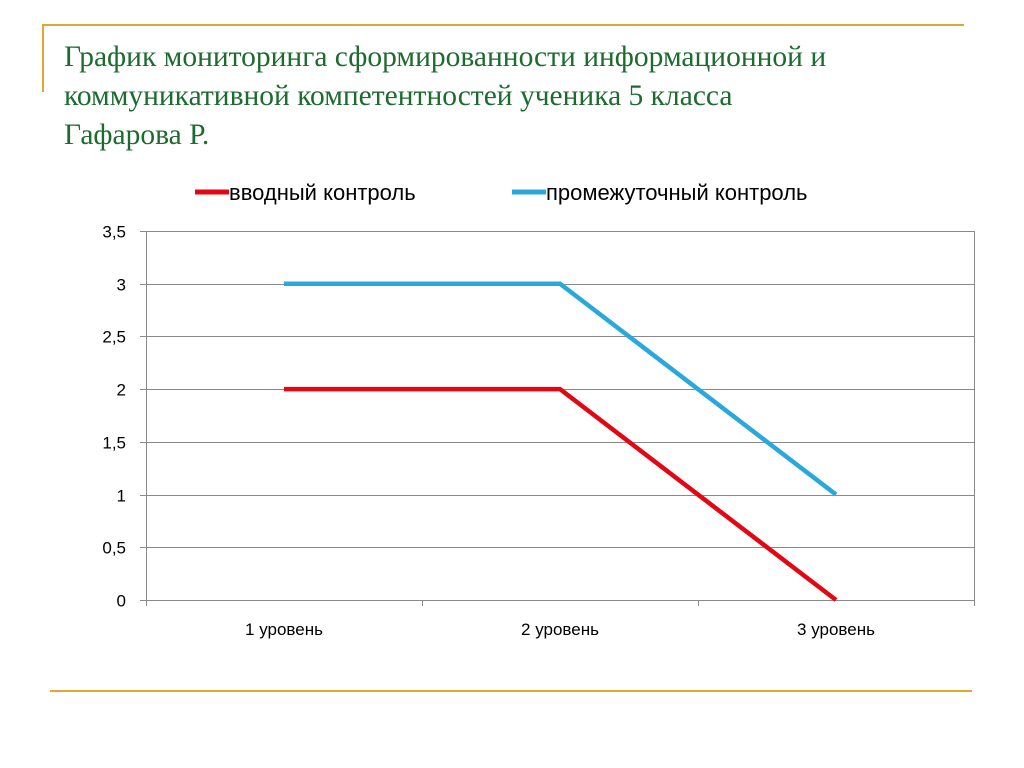  Describe the element at coordinates (121, 496) in the screenshot. I see `y-tick-label: 1` at that location.